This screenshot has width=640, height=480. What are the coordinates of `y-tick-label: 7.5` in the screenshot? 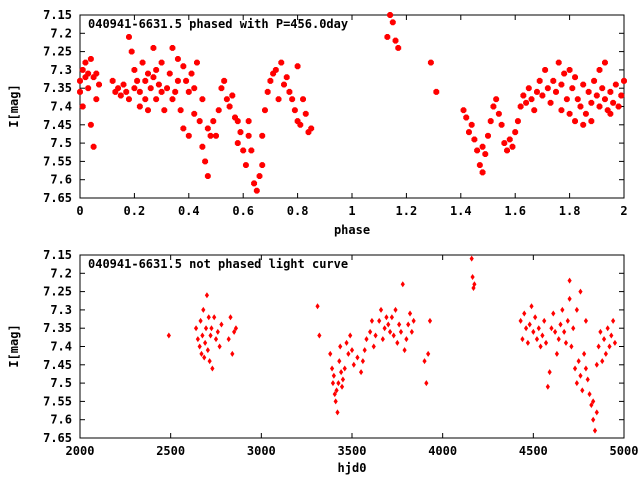 It's located at (61, 383).